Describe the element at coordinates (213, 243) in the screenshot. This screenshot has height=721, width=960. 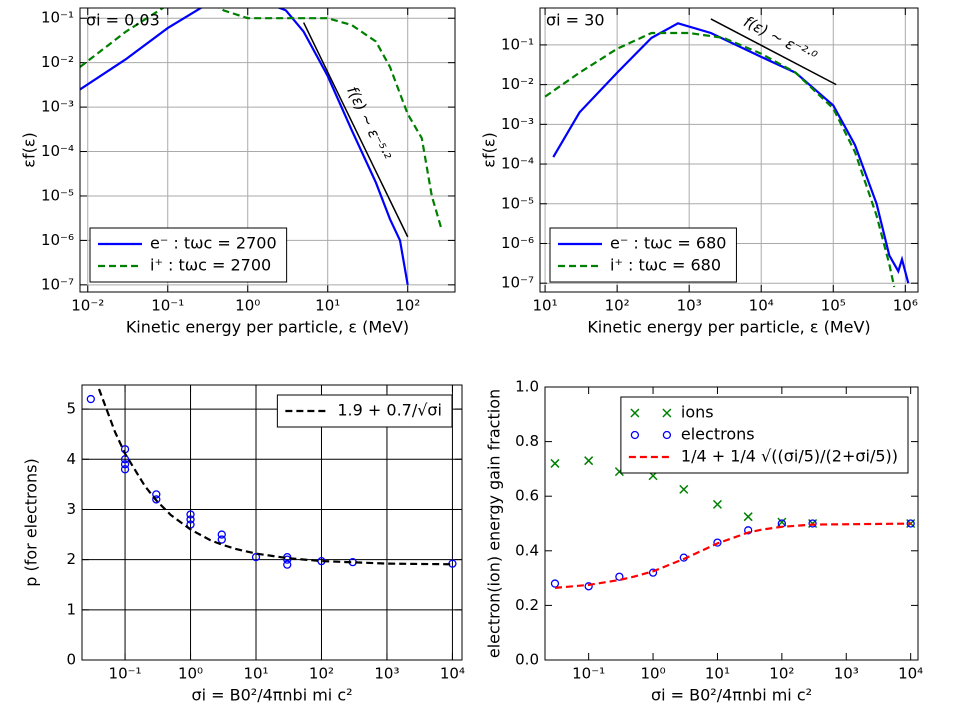
I see `legend-label: e⁻ : tωc = 2700` at that location.